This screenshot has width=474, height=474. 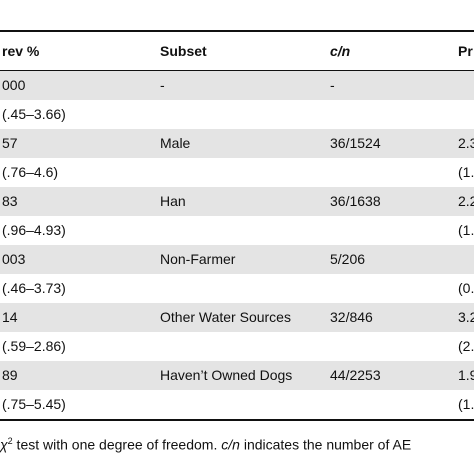 I want to click on table-row: 89 Haven’t Owned Dogs 44/2253 1.9, so click(x=237, y=375).